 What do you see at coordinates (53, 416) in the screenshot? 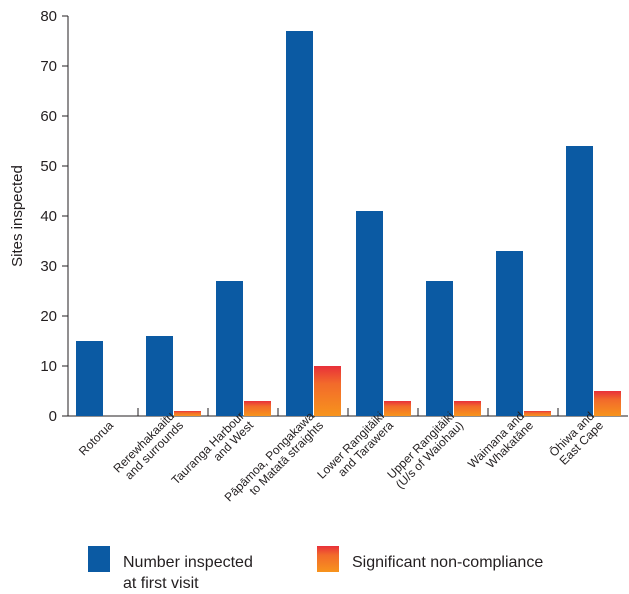
I see `y-tick-label: 0` at bounding box center [53, 416].